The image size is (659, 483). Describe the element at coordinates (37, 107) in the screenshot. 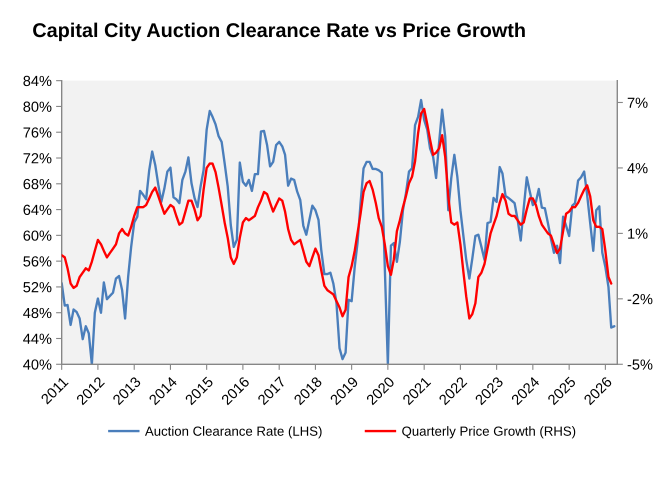

I see `y-tick-label: 80%` at that location.